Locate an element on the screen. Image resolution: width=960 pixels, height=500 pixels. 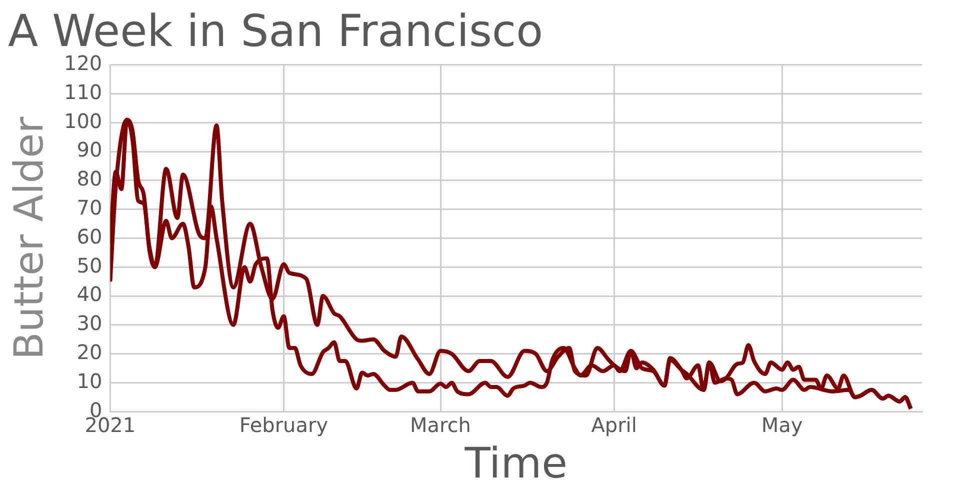
y-tick-label: 100 is located at coordinates (83, 120).